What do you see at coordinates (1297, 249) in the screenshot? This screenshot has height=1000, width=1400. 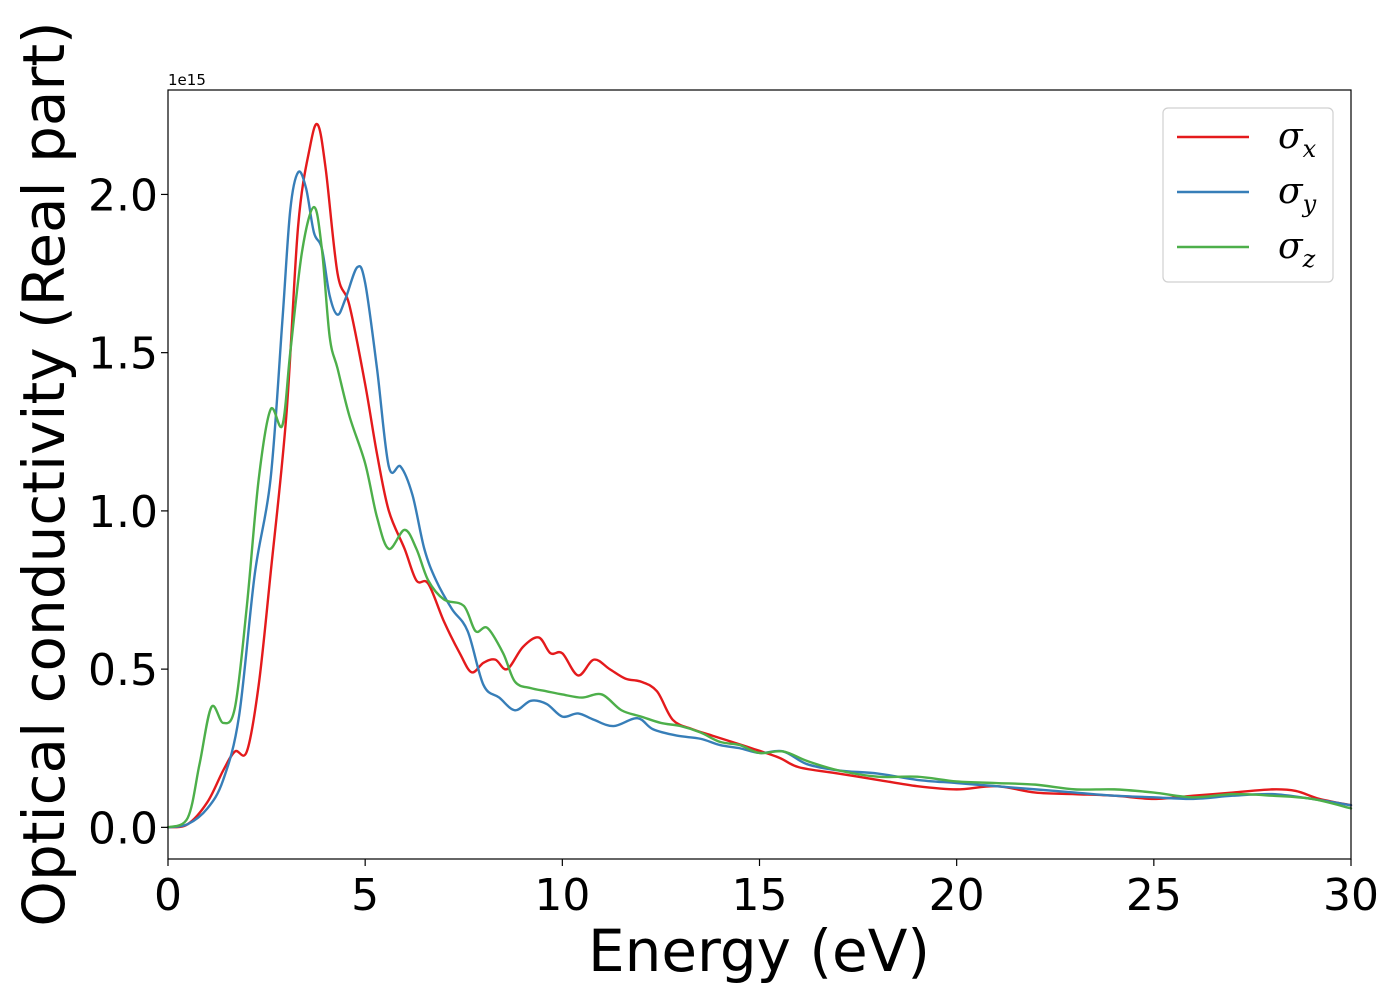 I see `legend-label-z: σz` at bounding box center [1297, 249].